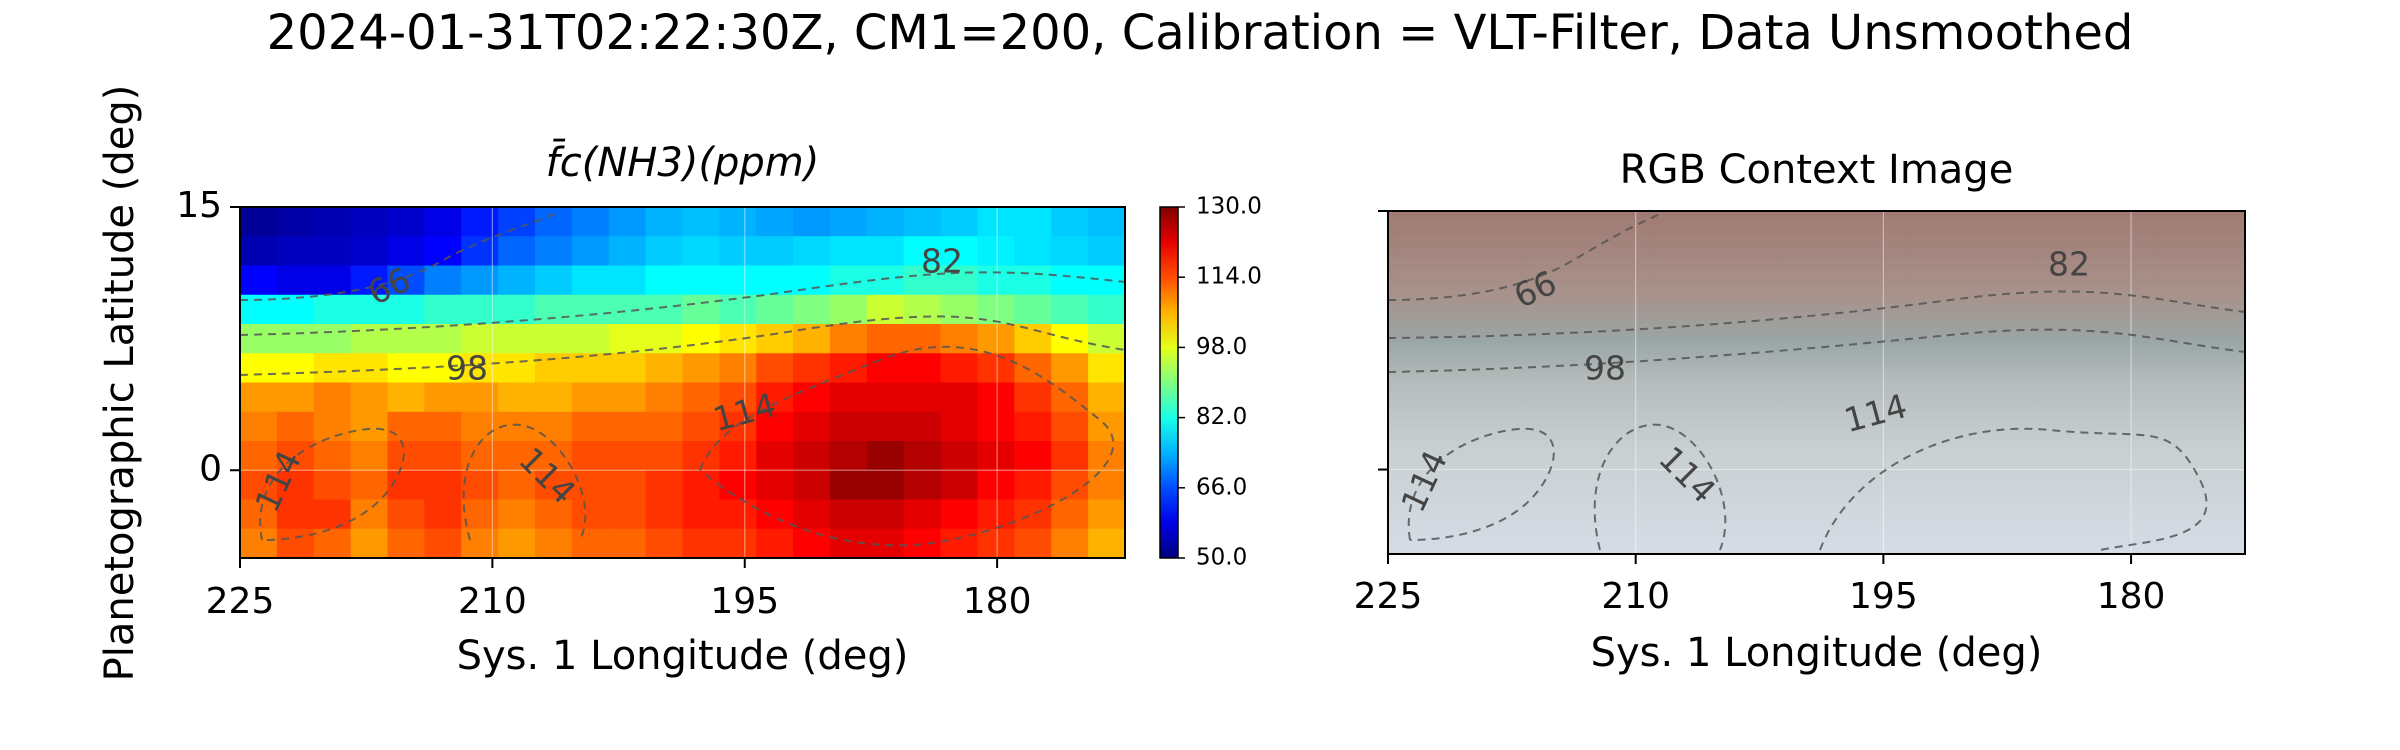  Describe the element at coordinates (1229, 277) in the screenshot. I see `colorbar-tick-label: 114.0` at that location.